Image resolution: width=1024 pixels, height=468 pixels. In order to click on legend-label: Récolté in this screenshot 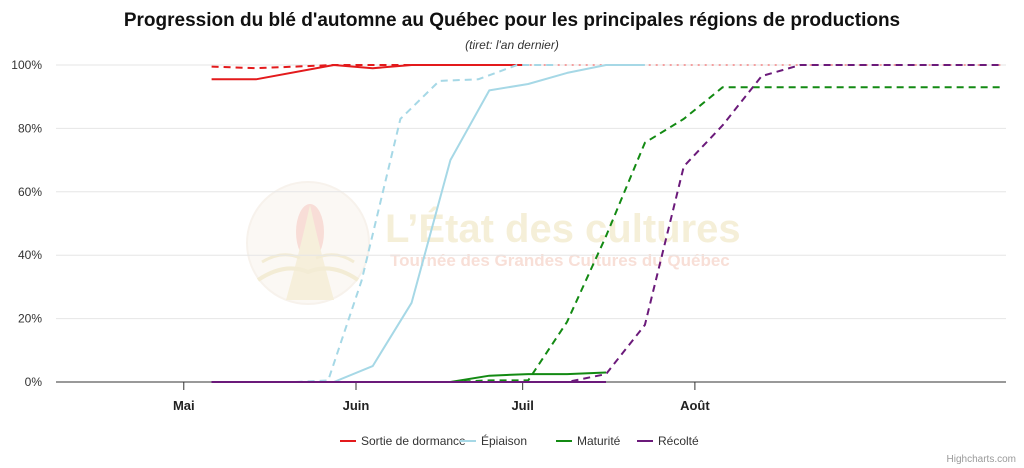, I will do `click(678, 441)`.